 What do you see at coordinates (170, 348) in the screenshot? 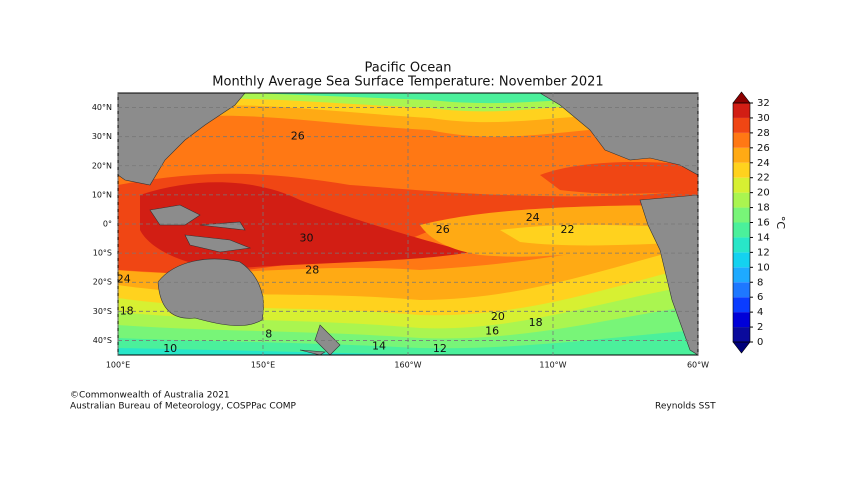
I see `contour-label: 10` at bounding box center [170, 348].